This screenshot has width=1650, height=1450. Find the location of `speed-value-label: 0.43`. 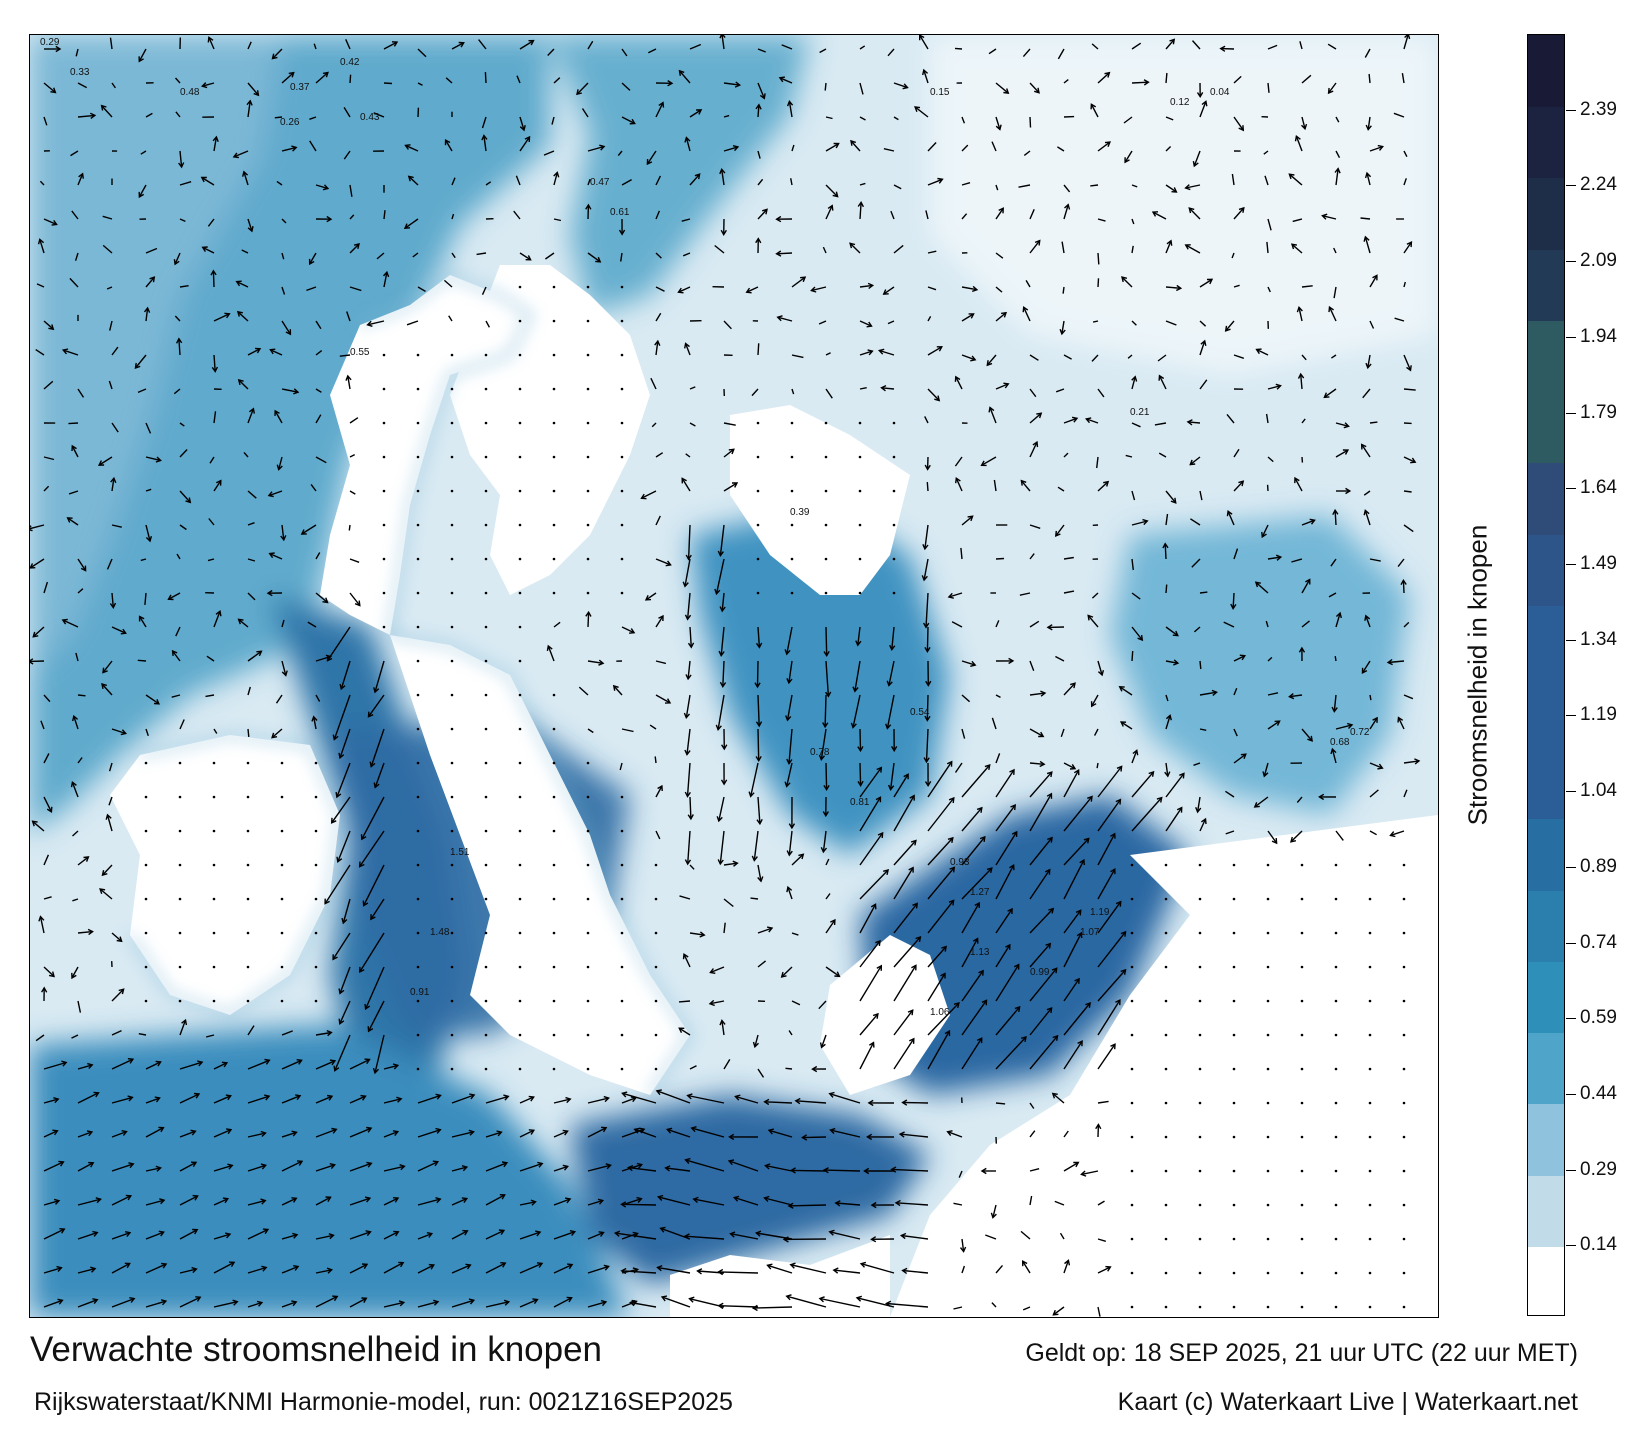

speed-value-label: 0.43 is located at coordinates (370, 117).